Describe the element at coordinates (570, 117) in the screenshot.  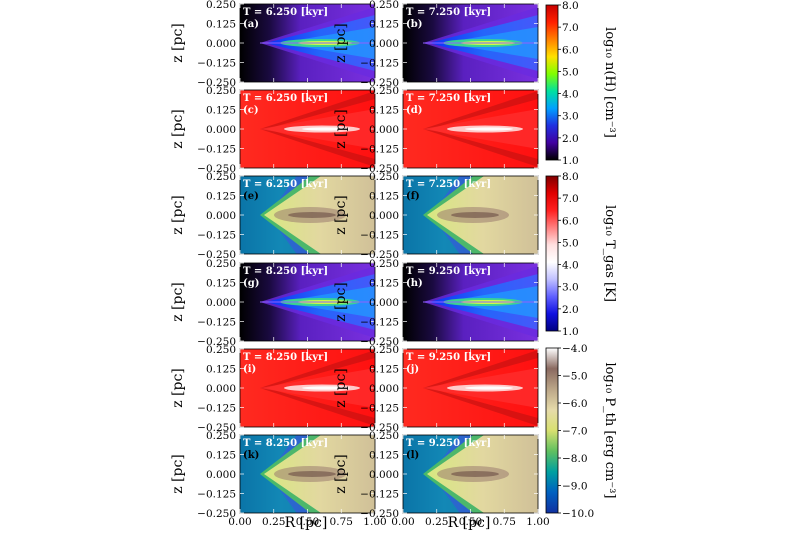
I see `colorbar-tick-label: 3.0` at that location.